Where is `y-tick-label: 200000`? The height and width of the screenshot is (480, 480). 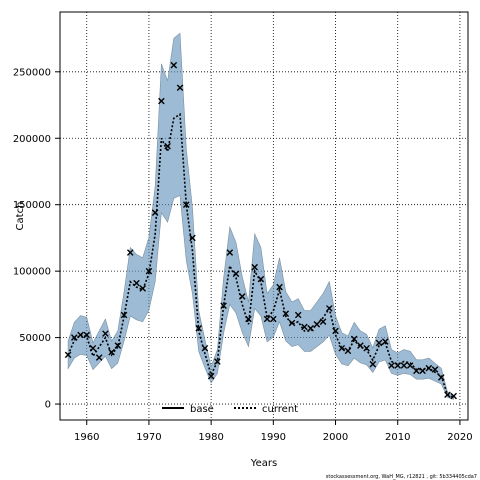
y-tick-label: 200000 is located at coordinates (32, 139).